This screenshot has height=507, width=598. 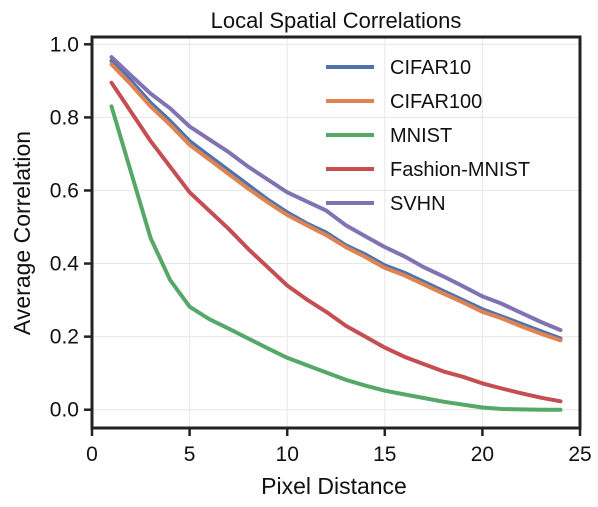 I want to click on y-tick-label: 0.2, so click(x=64, y=337).